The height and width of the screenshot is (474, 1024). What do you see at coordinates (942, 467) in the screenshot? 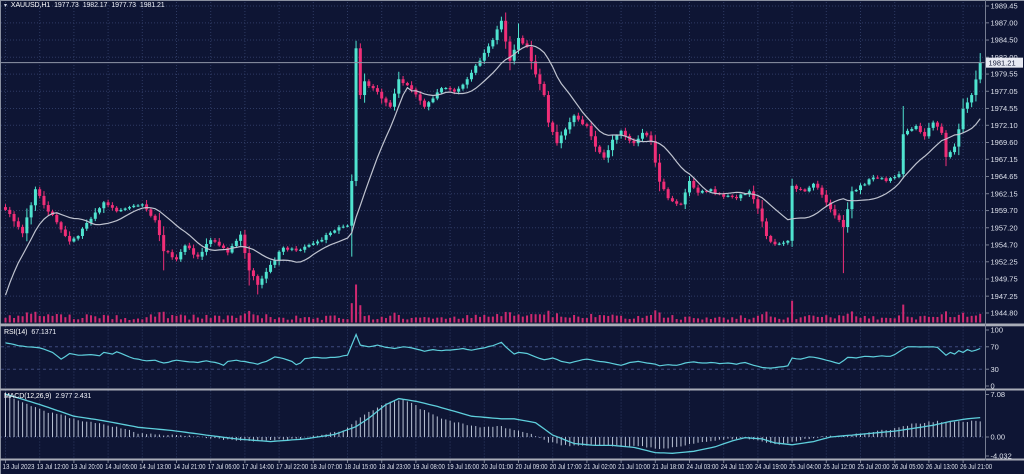
I see `time-axis-label: 26 Jul 13:00` at bounding box center [942, 467].